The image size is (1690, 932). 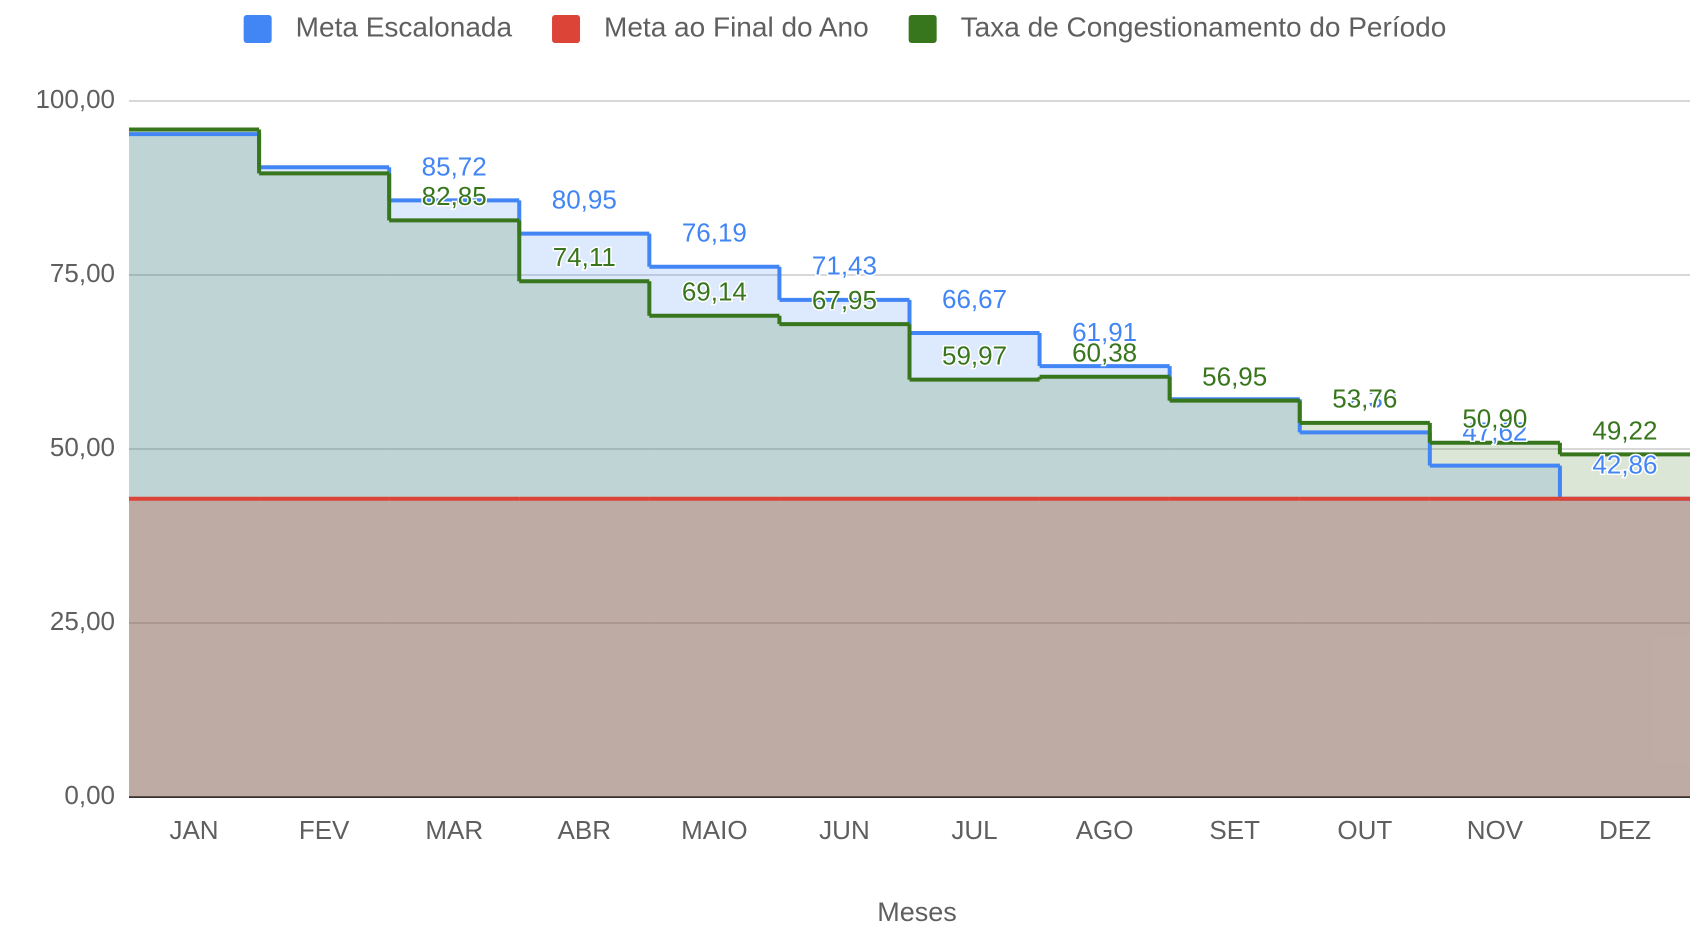 What do you see at coordinates (584, 830) in the screenshot?
I see `x-tick-label: ABR` at bounding box center [584, 830].